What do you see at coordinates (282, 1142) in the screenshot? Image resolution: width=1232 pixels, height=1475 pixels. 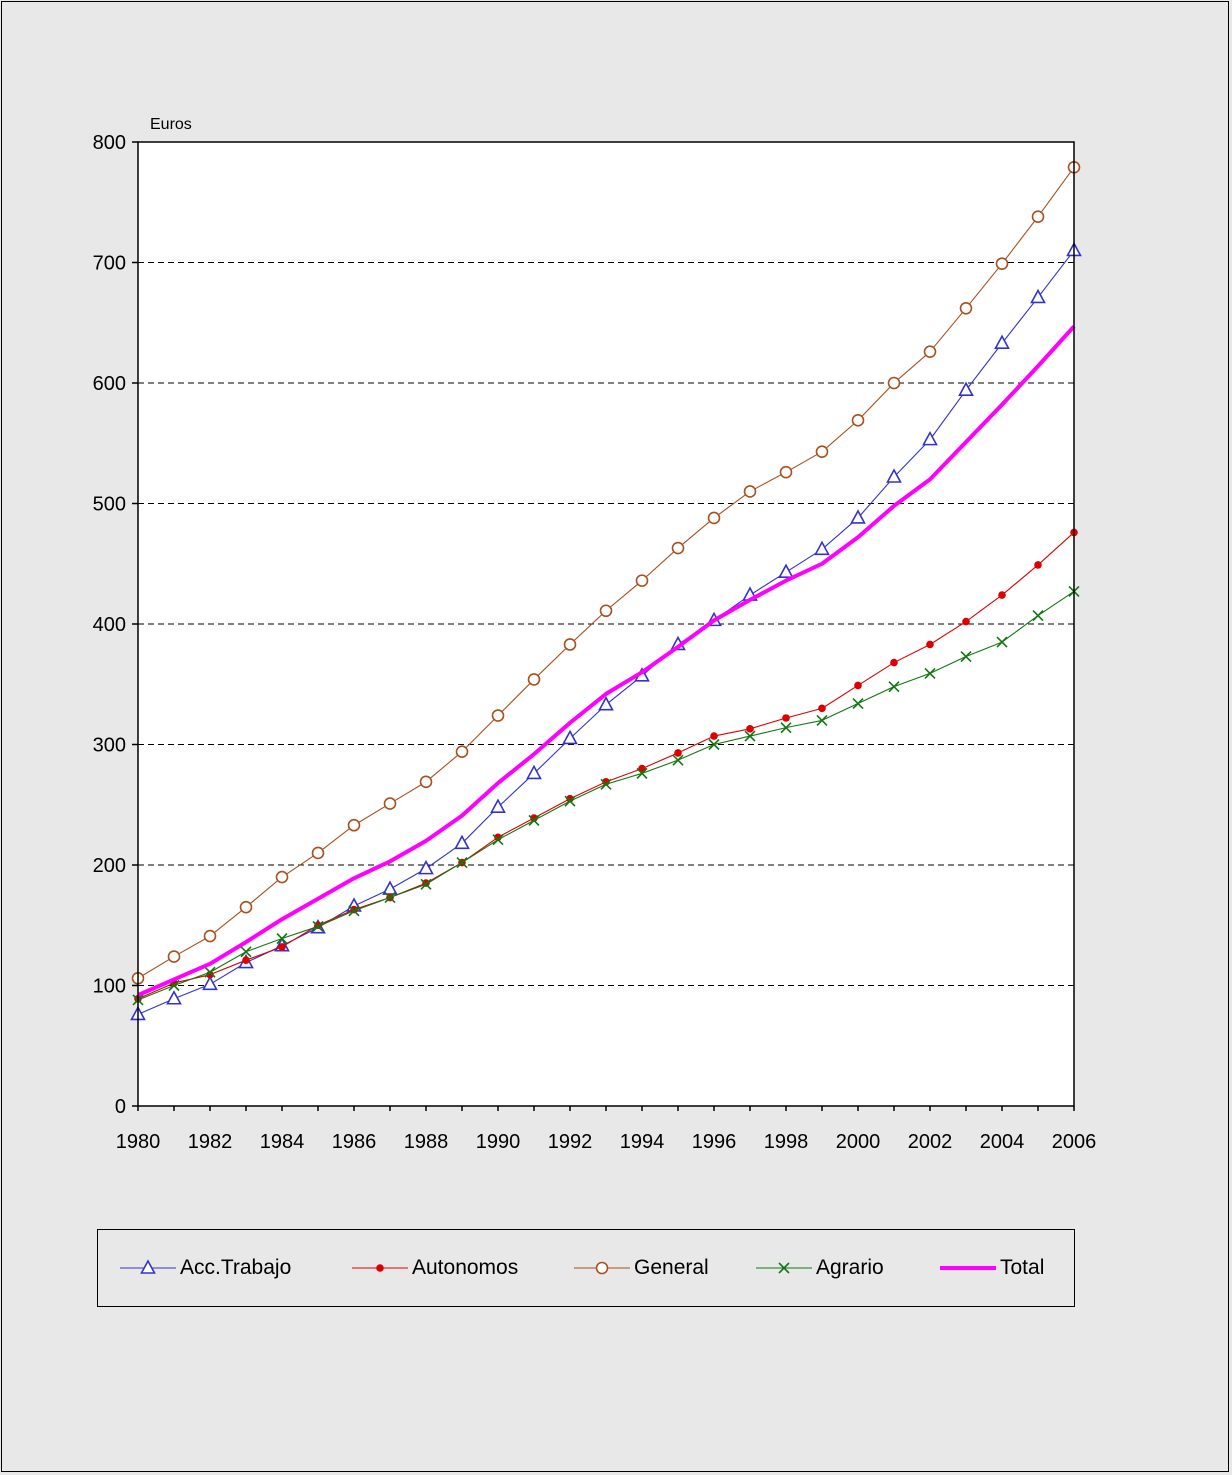 I see `x-tick-label: 1984` at bounding box center [282, 1142].